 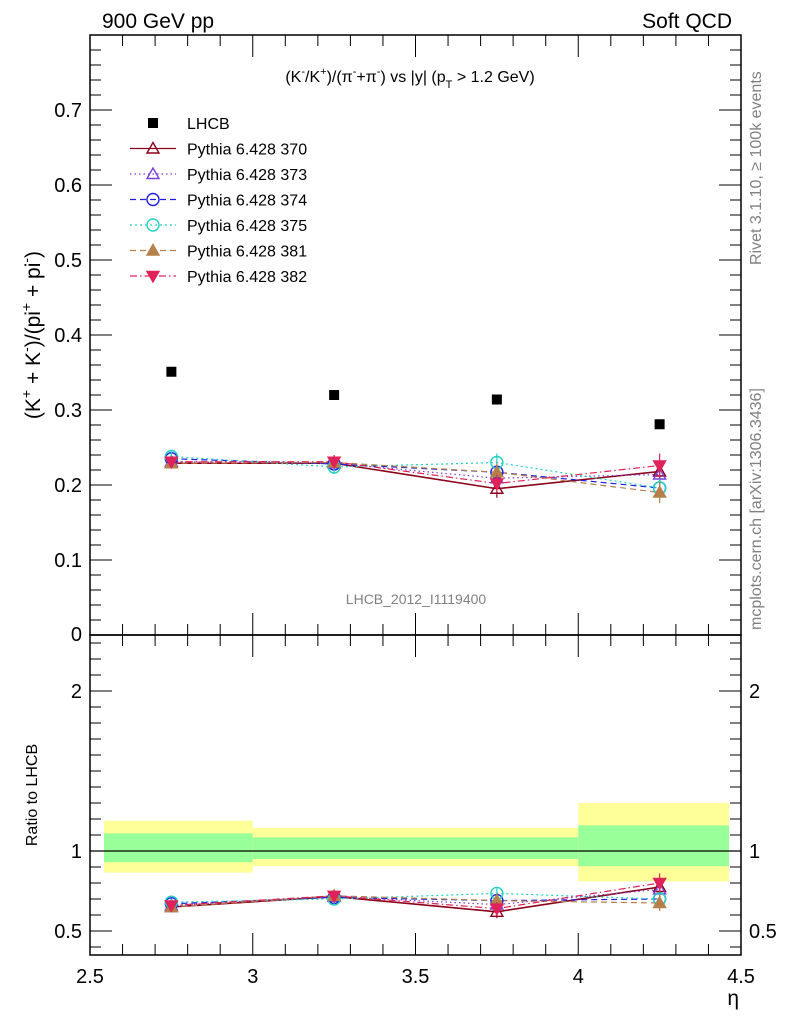 I want to click on ylabel-part-d: -, so click(x=26, y=349).